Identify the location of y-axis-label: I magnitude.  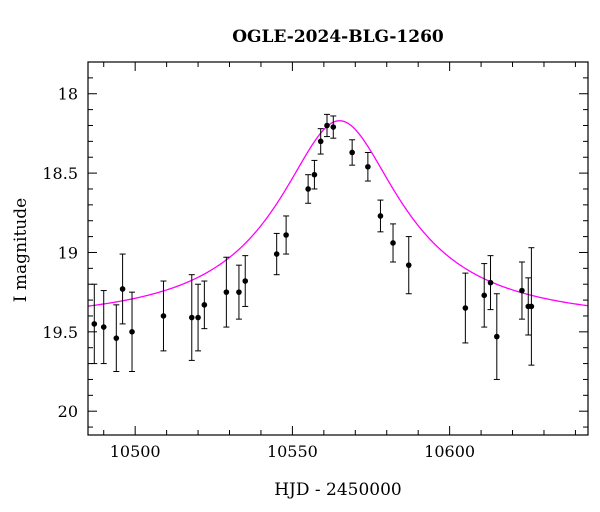
(21, 250).